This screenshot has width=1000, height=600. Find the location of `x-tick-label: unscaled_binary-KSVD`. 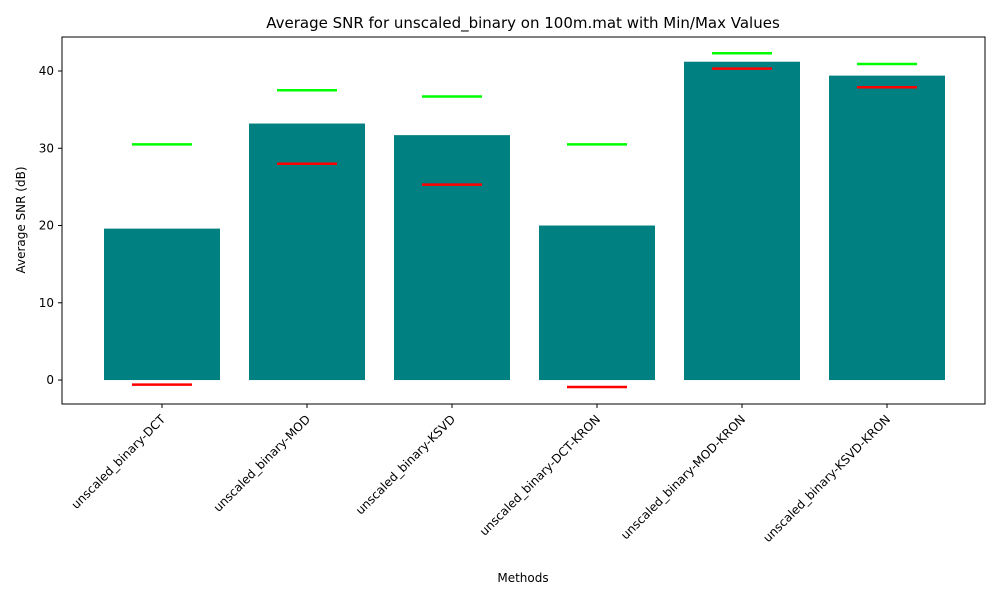

x-tick-label: unscaled_binary-KSVD is located at coordinates (405, 464).